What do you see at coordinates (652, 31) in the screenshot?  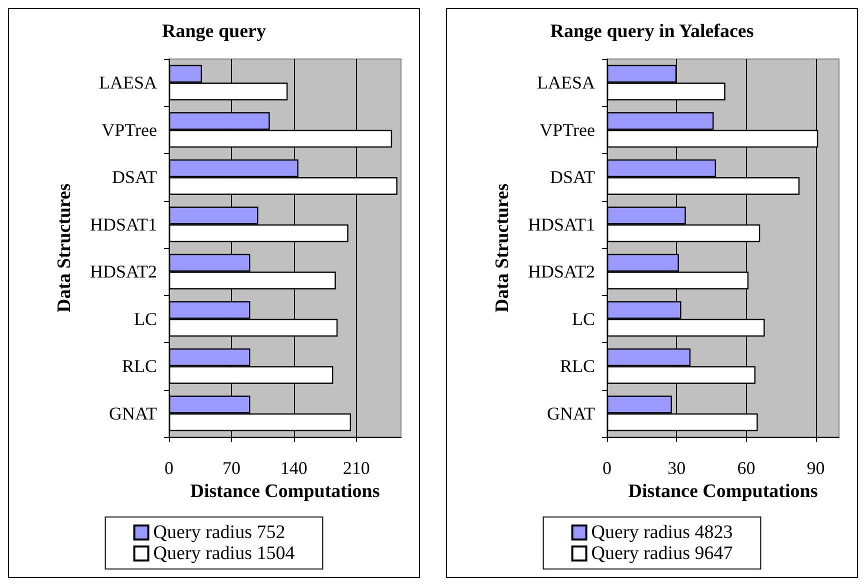 I see `chart-title: Range query in Yalefaces` at bounding box center [652, 31].